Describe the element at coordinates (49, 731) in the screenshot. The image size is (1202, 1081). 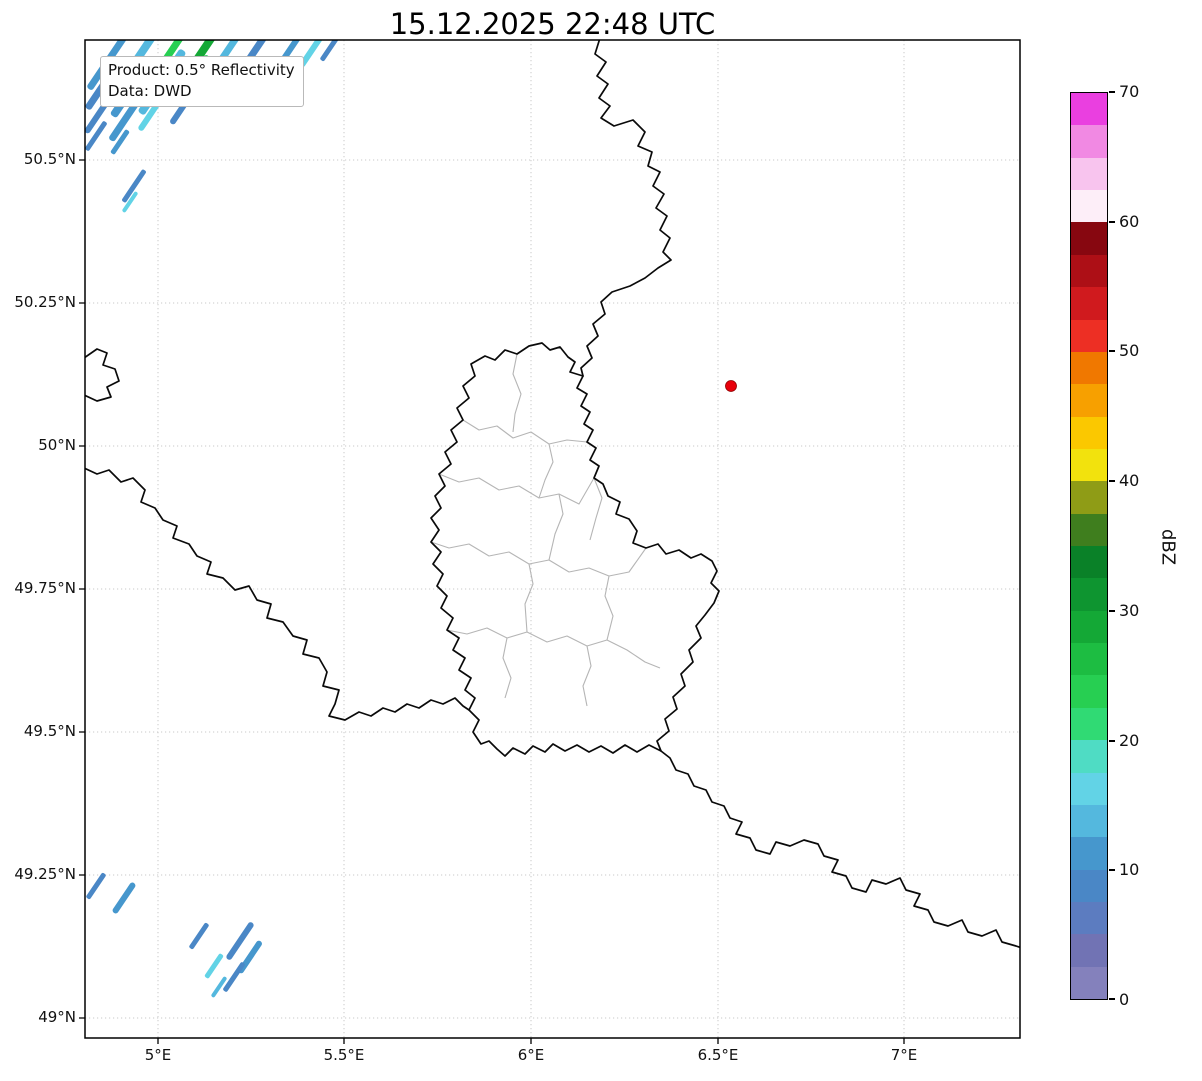
I see `y-tick-label-49-5n: 49.5°N` at that location.